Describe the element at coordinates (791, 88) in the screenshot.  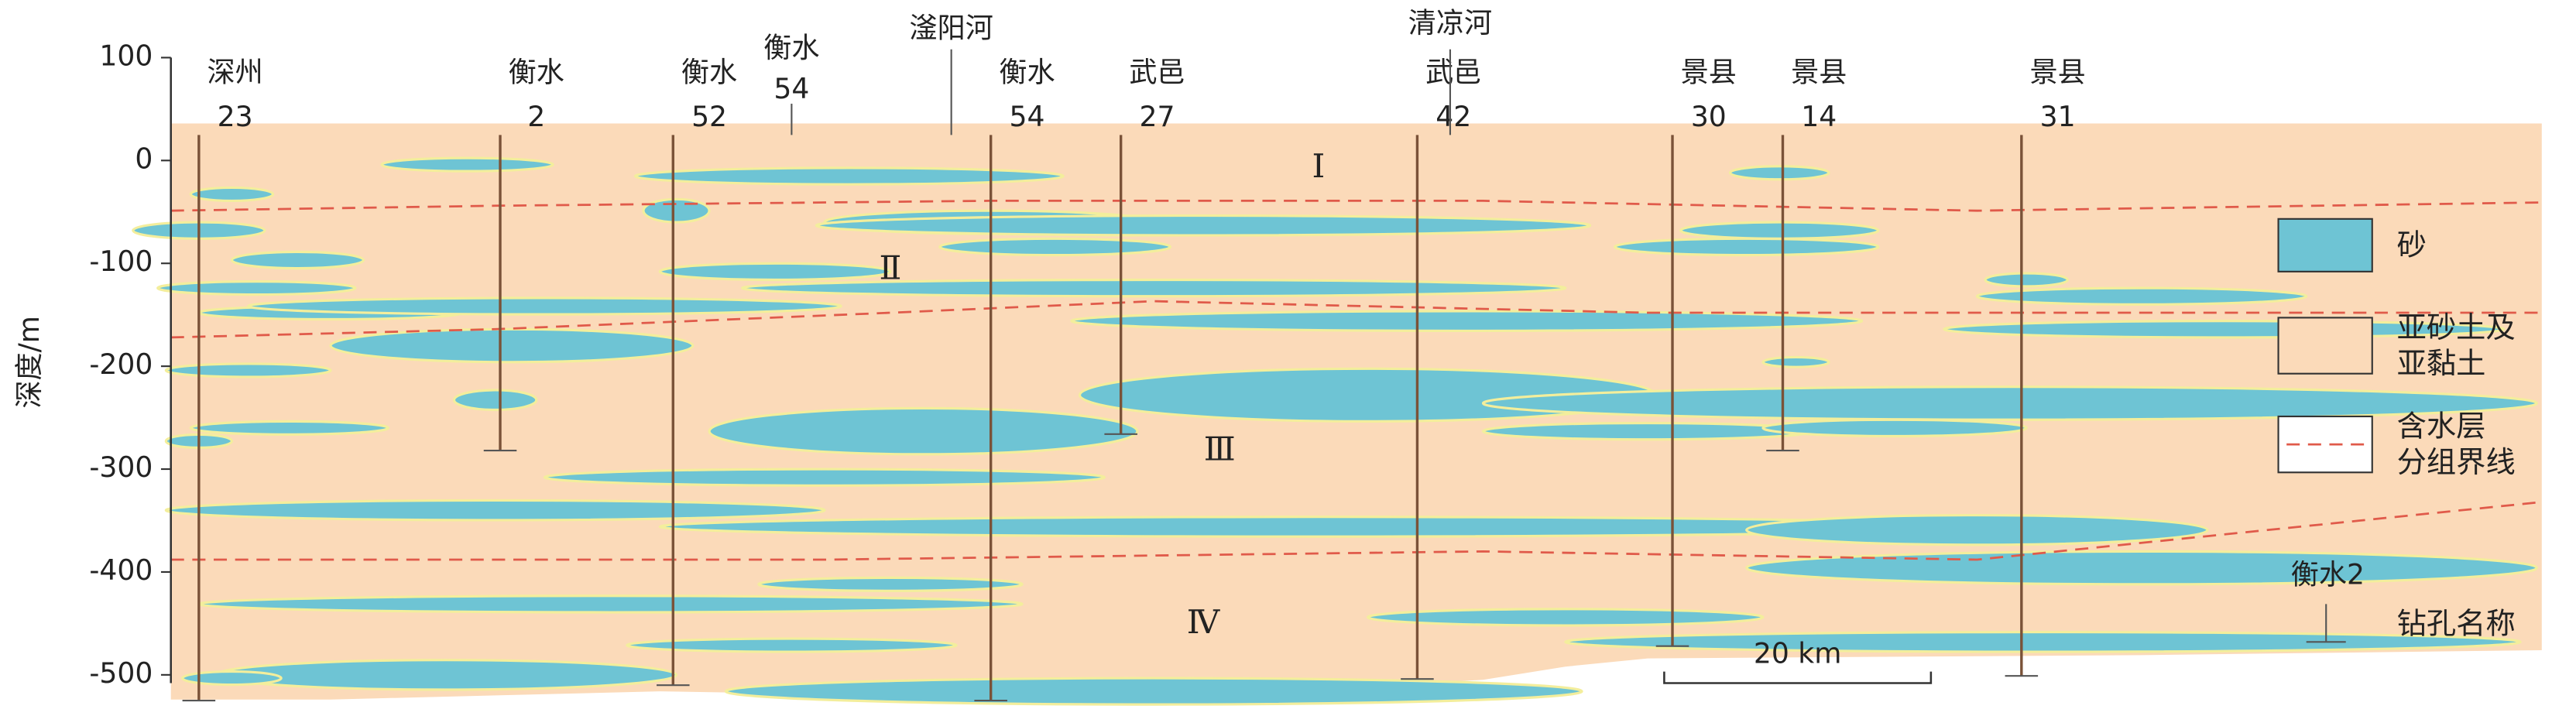
I see `marker-number: 54` at that location.